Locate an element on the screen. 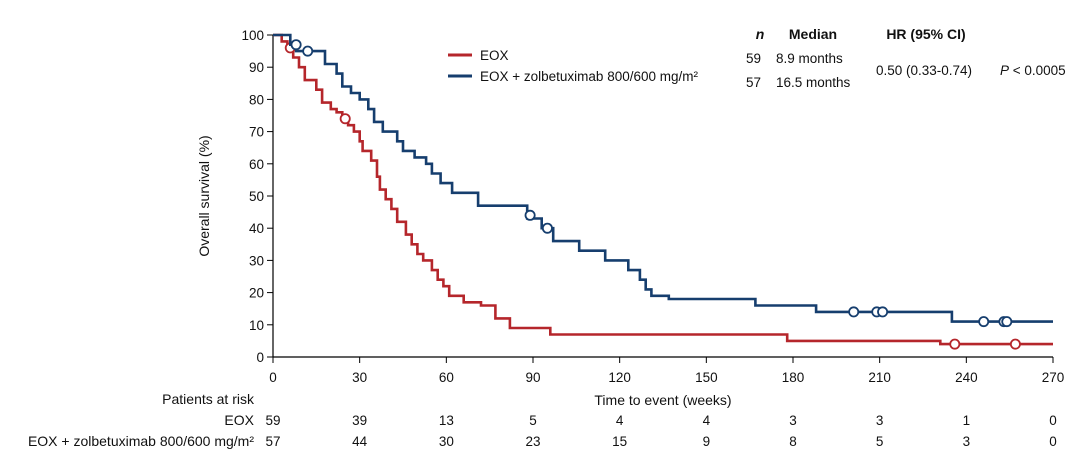  risk-row-label: EOX + zolbetuximab 800/600 mg/m² is located at coordinates (141, 441).